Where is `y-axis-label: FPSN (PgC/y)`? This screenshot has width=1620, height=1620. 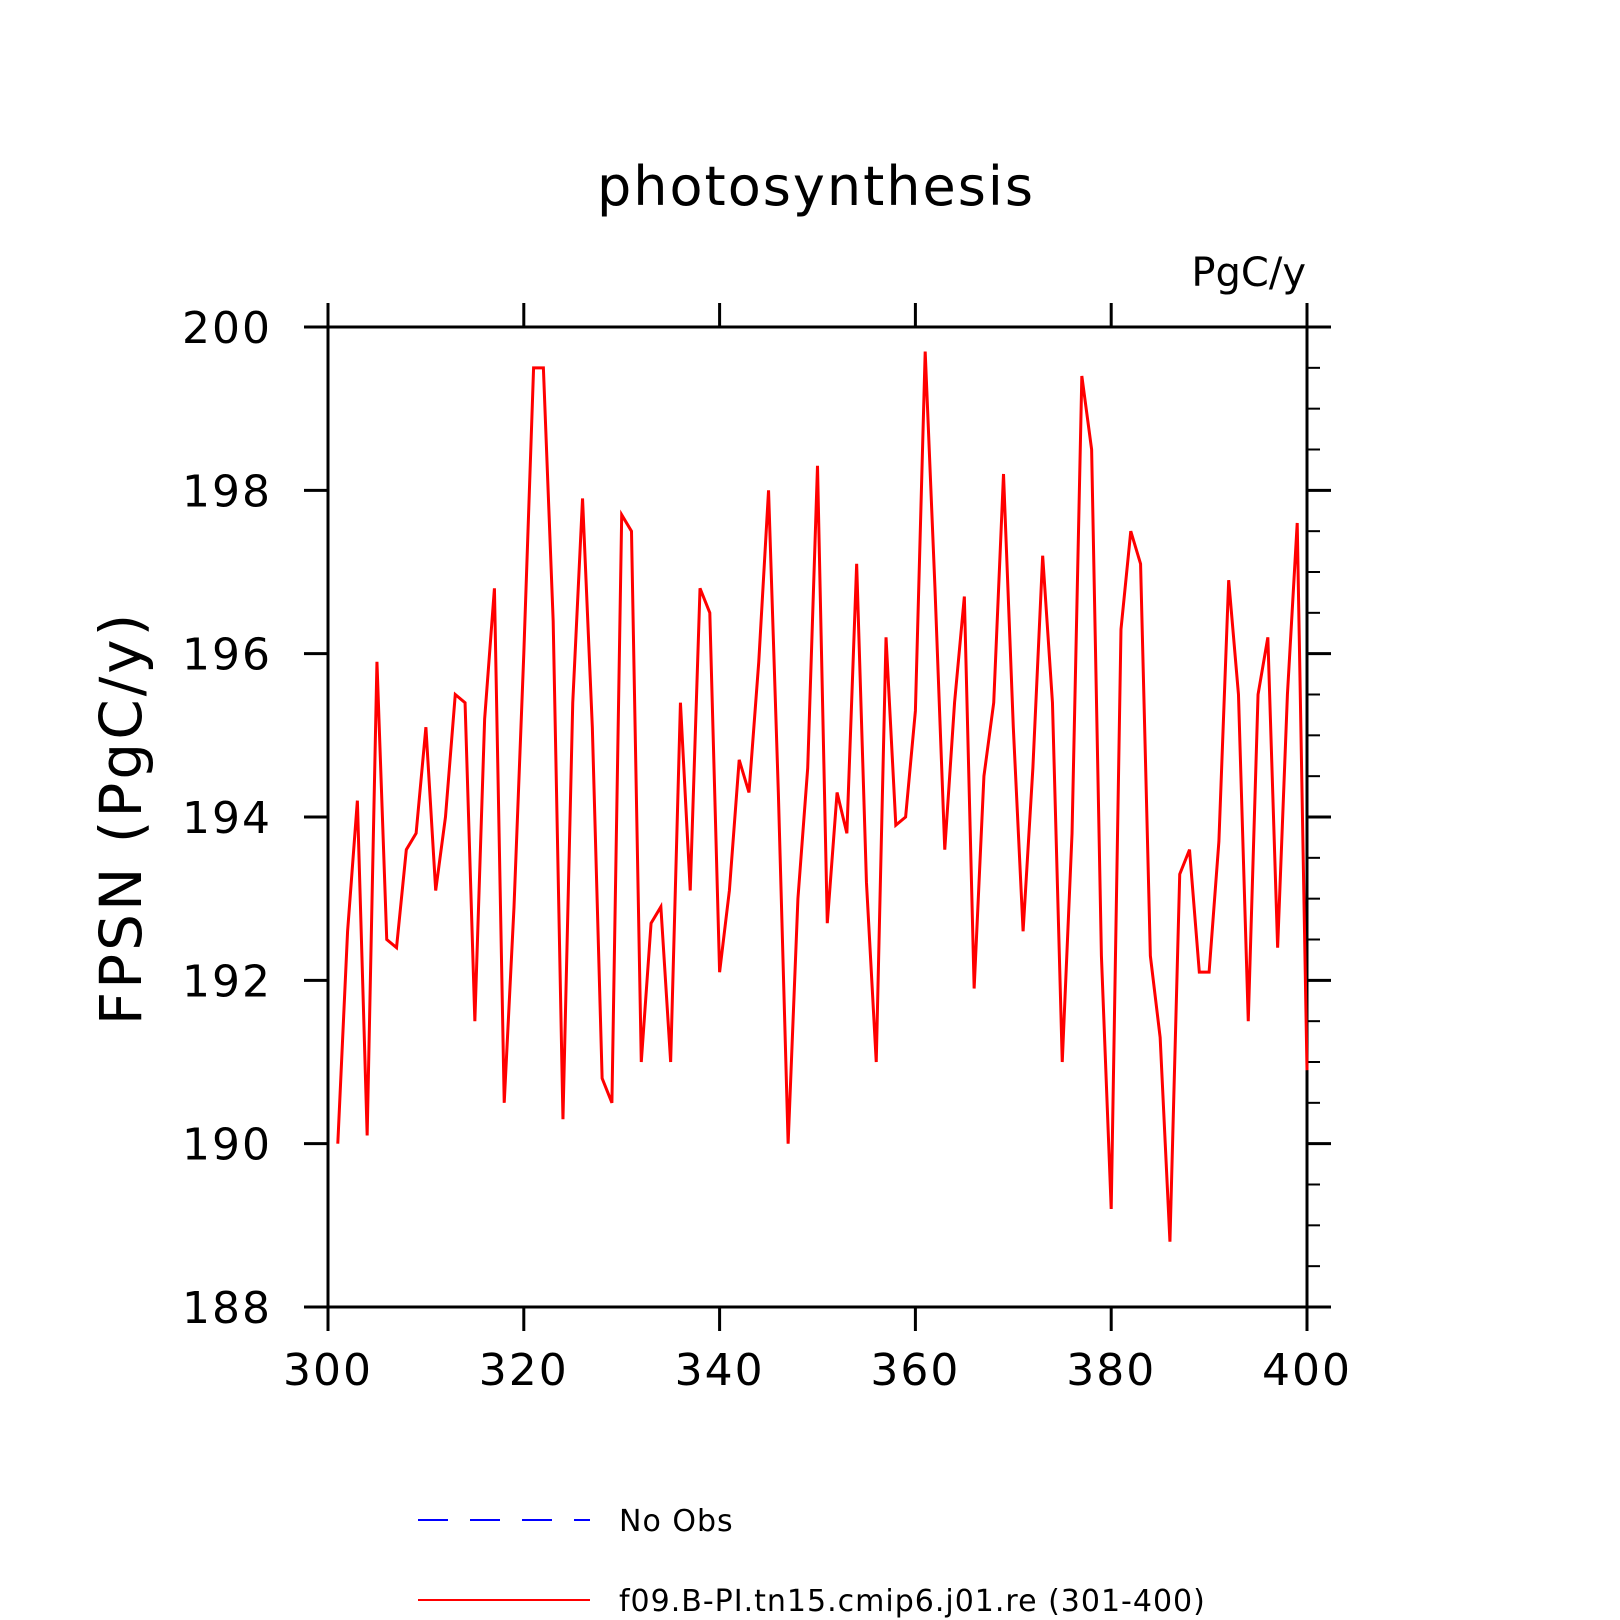
y-axis-label: FPSN (PgC/y) is located at coordinates (121, 818).